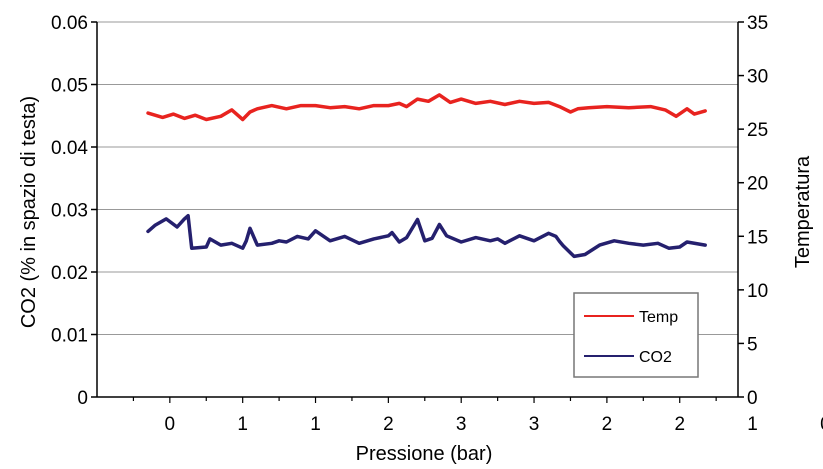 Image resolution: width=823 pixels, height=469 pixels. Describe the element at coordinates (69, 23) in the screenshot. I see `y-tick-label-left: 0.06` at that location.